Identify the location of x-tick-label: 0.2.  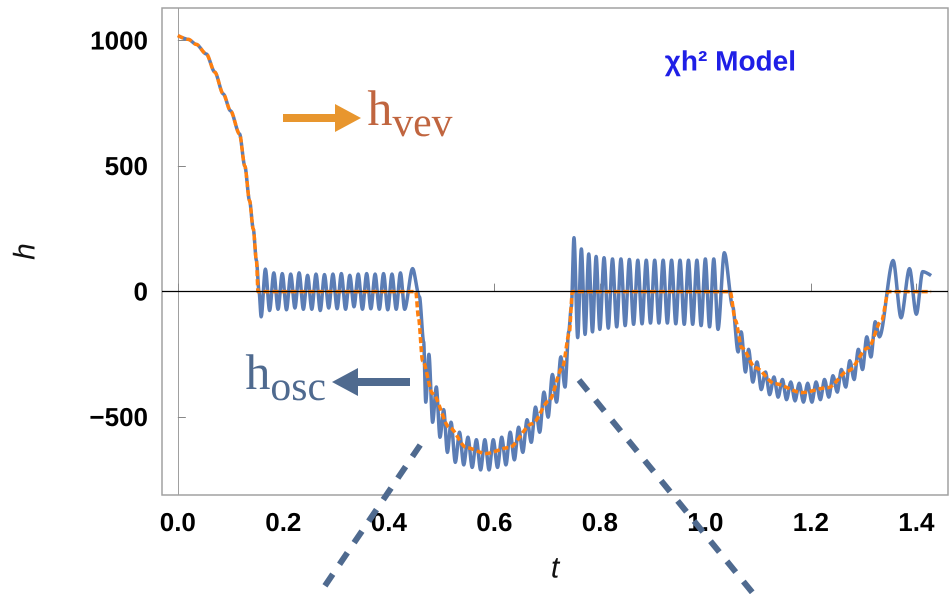
(283, 522).